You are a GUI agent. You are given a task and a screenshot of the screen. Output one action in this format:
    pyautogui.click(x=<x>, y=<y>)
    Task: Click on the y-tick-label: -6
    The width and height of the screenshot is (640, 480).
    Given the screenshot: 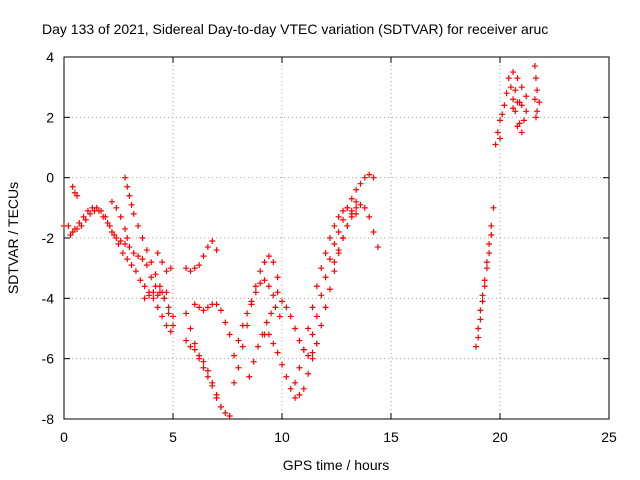 What is the action you would take?
    pyautogui.click(x=48, y=359)
    